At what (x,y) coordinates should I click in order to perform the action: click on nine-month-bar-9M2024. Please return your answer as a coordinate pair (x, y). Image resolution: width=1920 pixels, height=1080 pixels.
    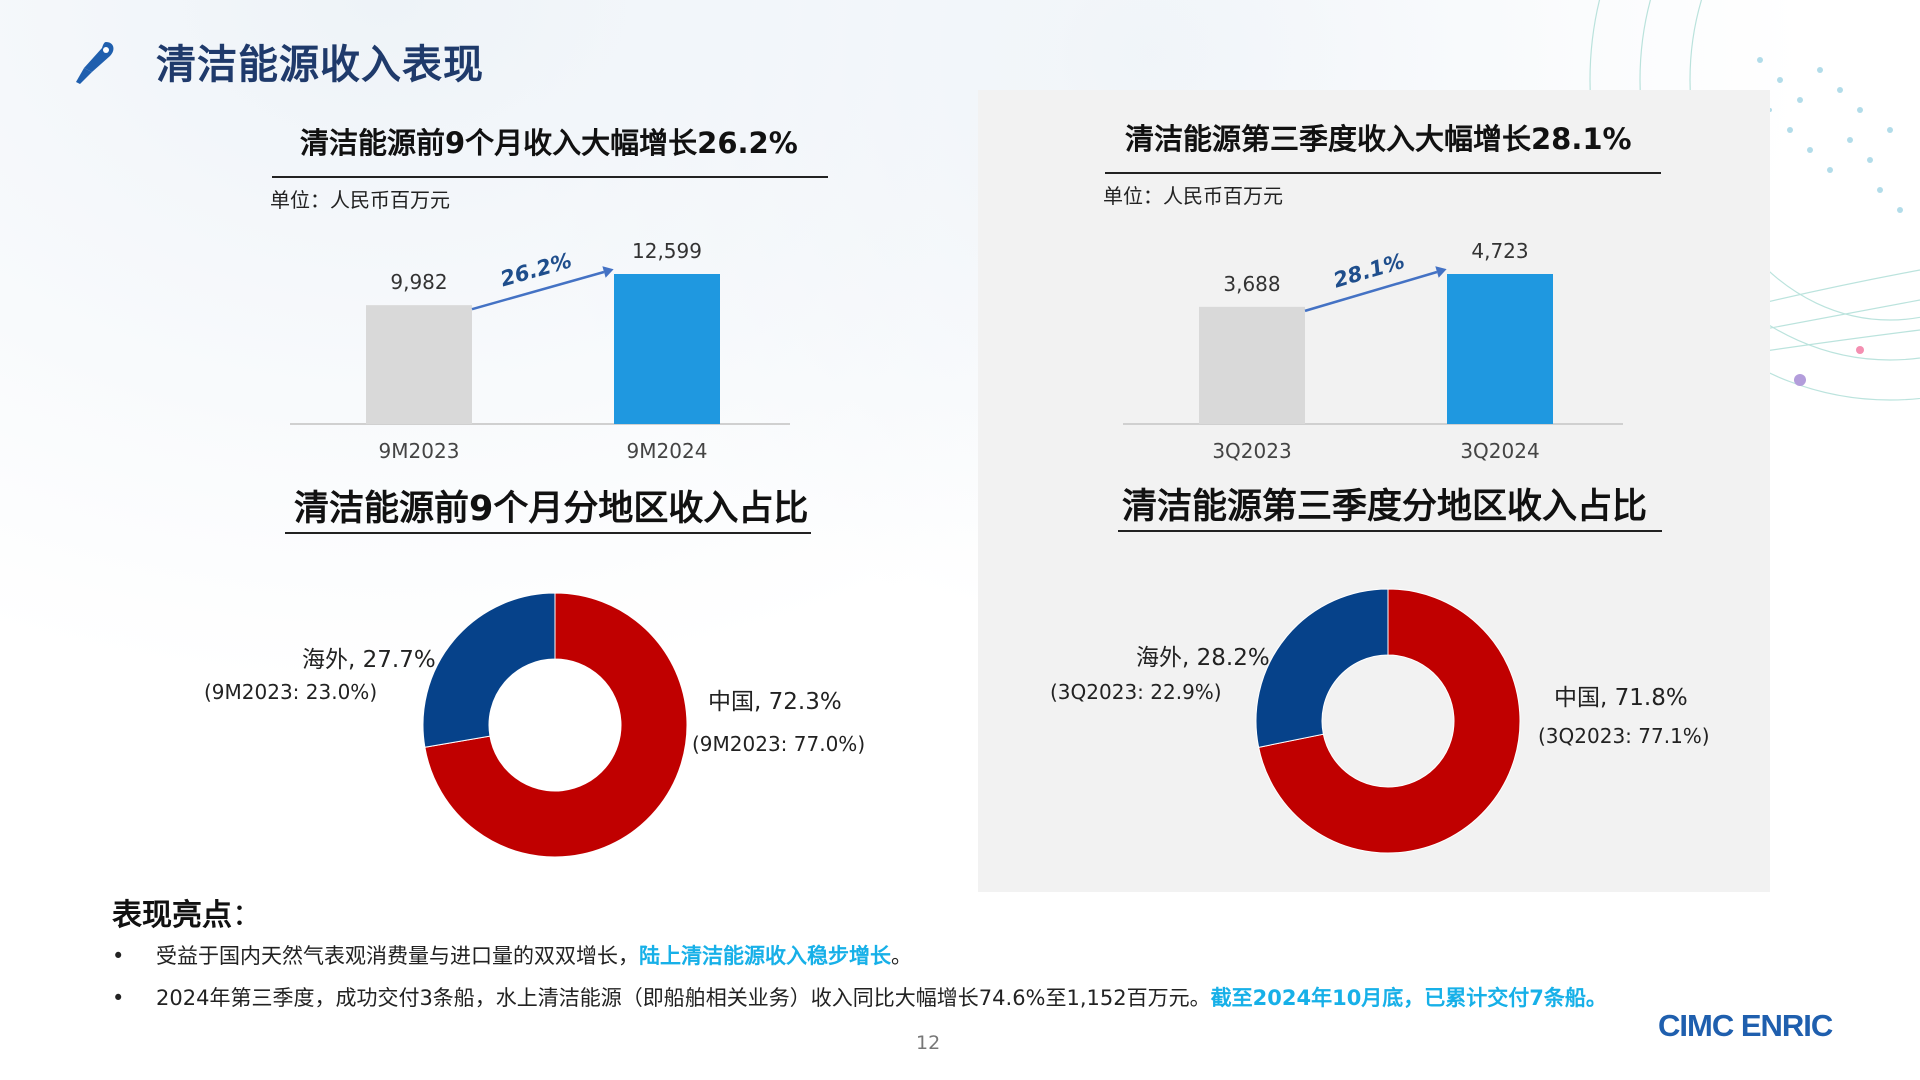
    Looking at the image, I should click on (667, 349).